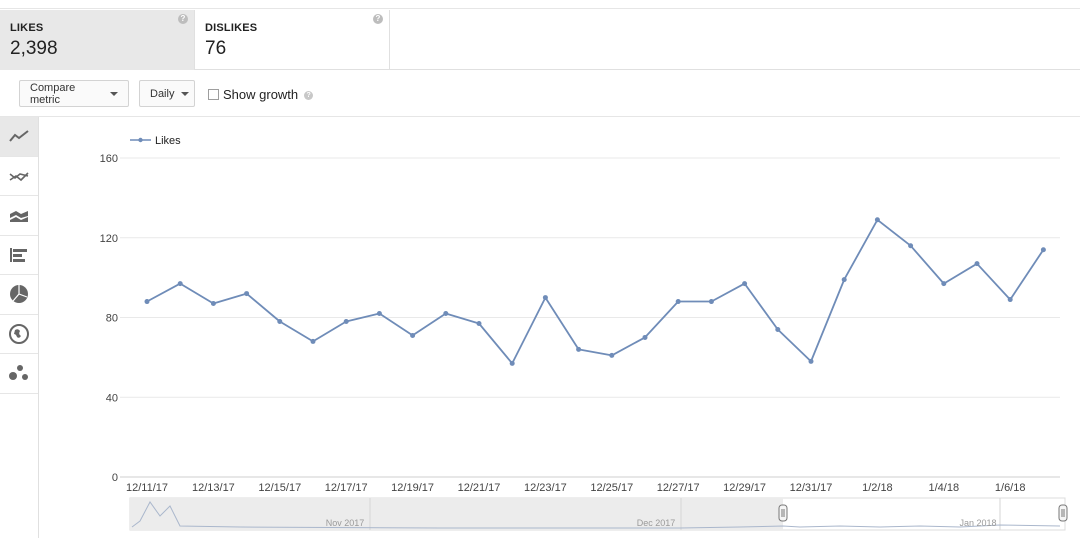 The height and width of the screenshot is (538, 1080). Describe the element at coordinates (27, 28) in the screenshot. I see `metric-label: LIKES` at that location.